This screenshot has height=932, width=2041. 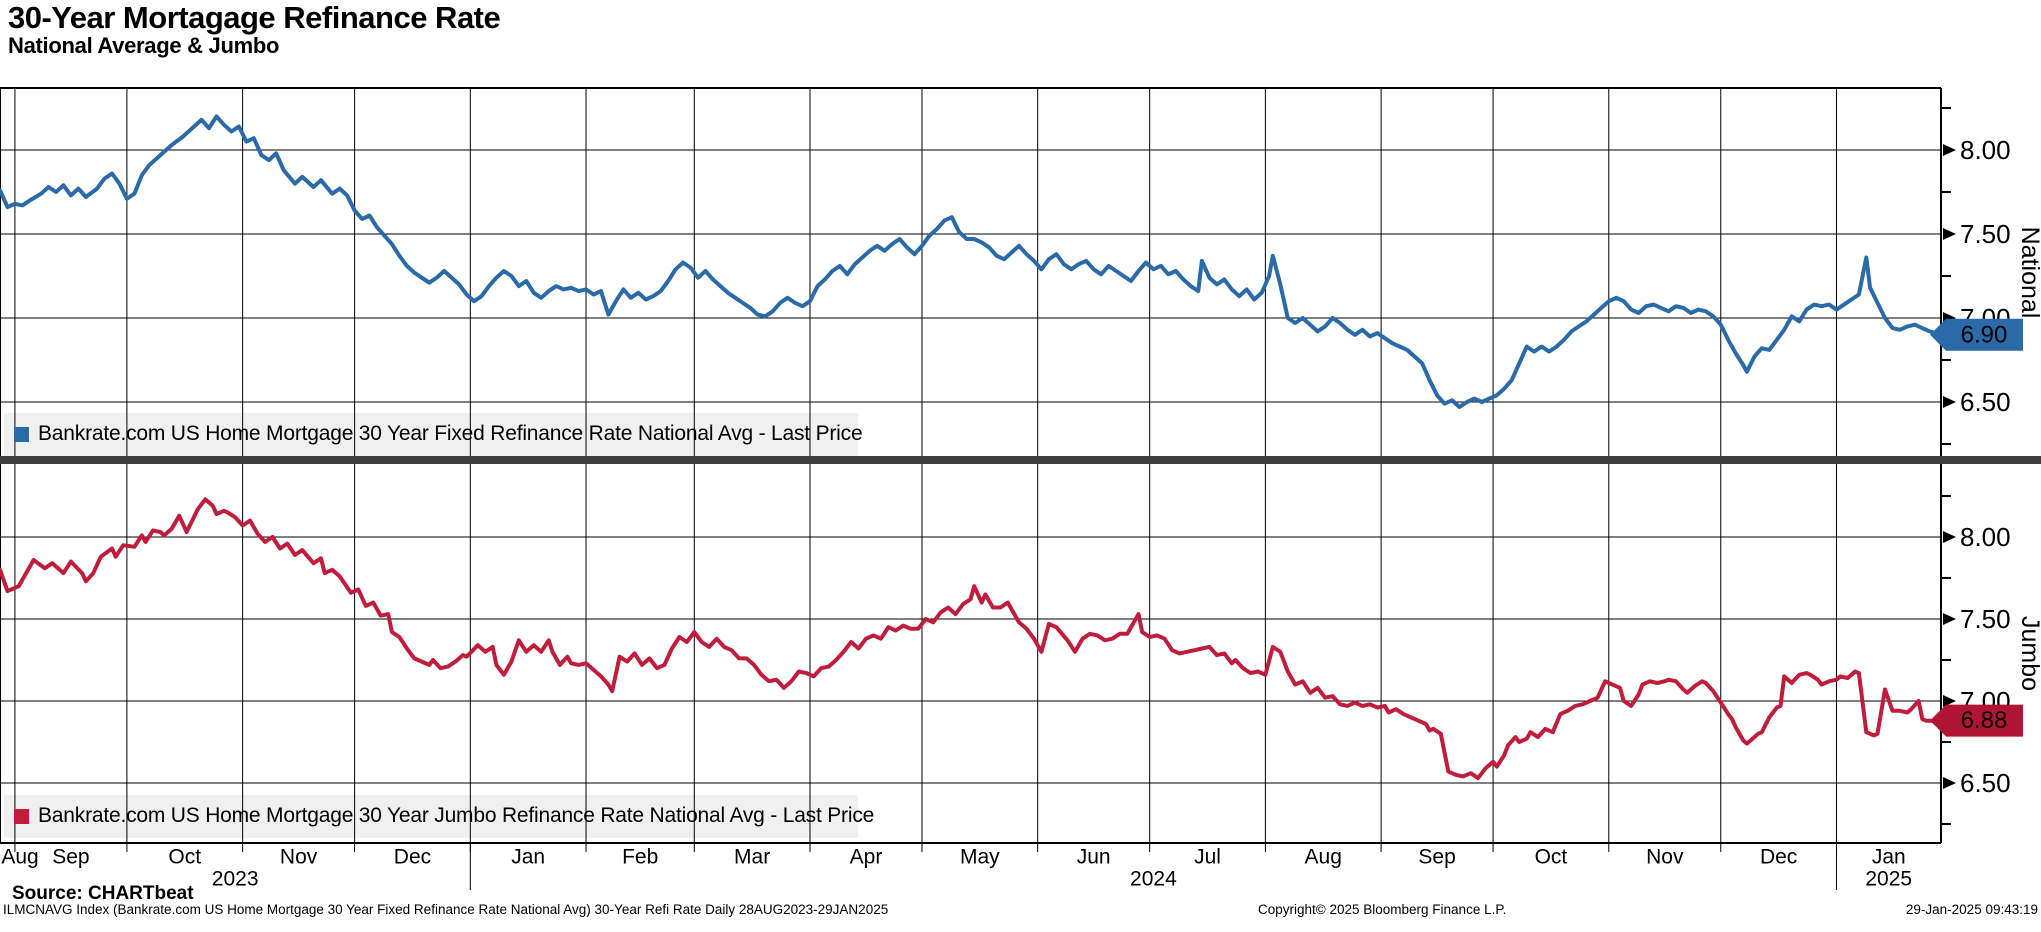 I want to click on page-title: 30-Year Mortagage Refinance Rate, so click(x=254, y=17).